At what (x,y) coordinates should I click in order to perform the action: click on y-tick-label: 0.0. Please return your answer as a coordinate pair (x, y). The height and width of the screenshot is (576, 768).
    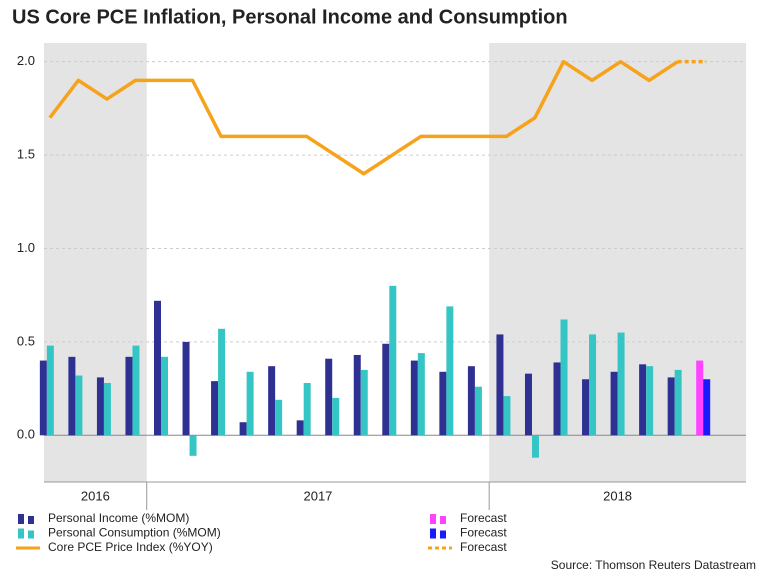
    Looking at the image, I should click on (26, 434).